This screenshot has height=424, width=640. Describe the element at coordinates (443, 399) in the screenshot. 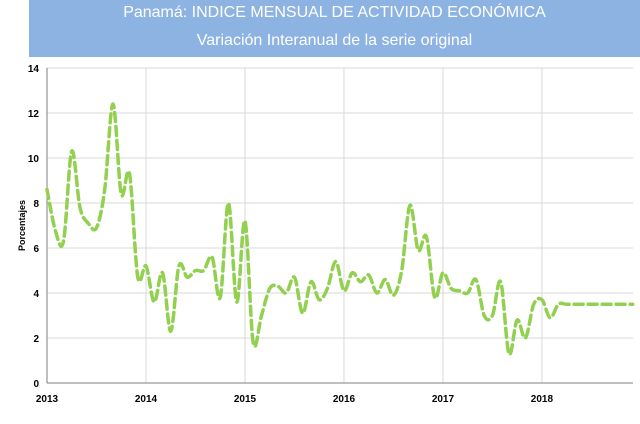

I see `x-tick-label: 2017` at that location.